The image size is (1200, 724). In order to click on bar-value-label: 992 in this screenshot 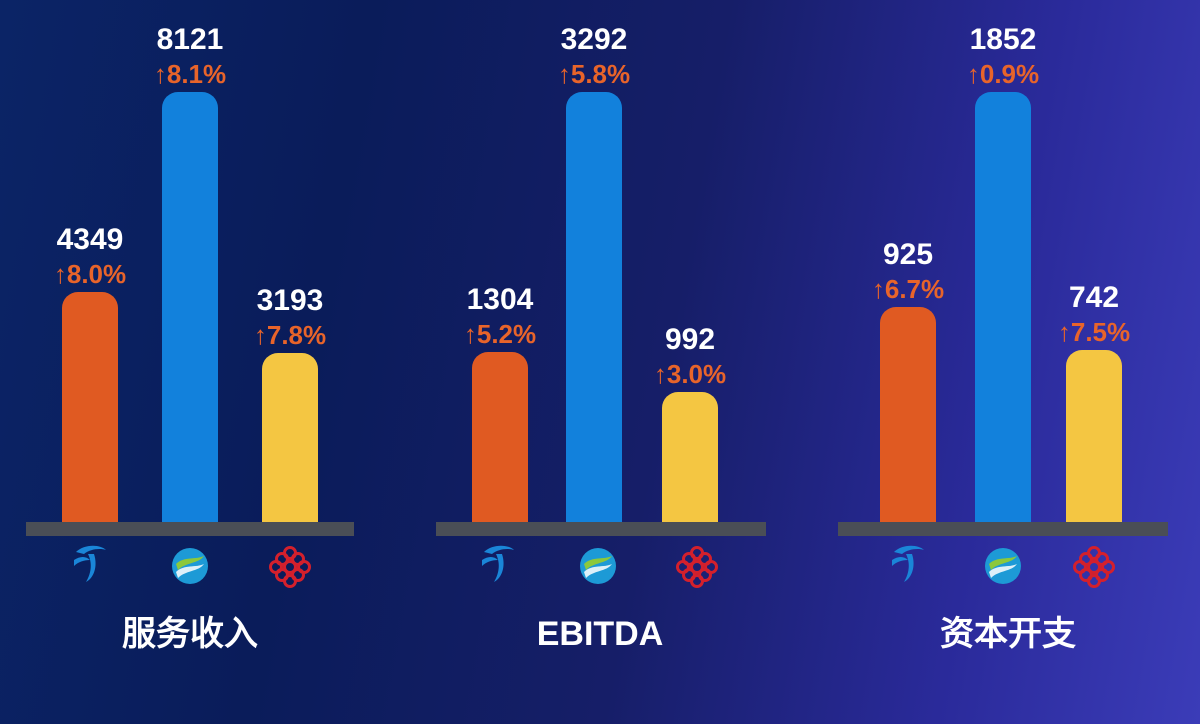, I will do `click(690, 339)`.